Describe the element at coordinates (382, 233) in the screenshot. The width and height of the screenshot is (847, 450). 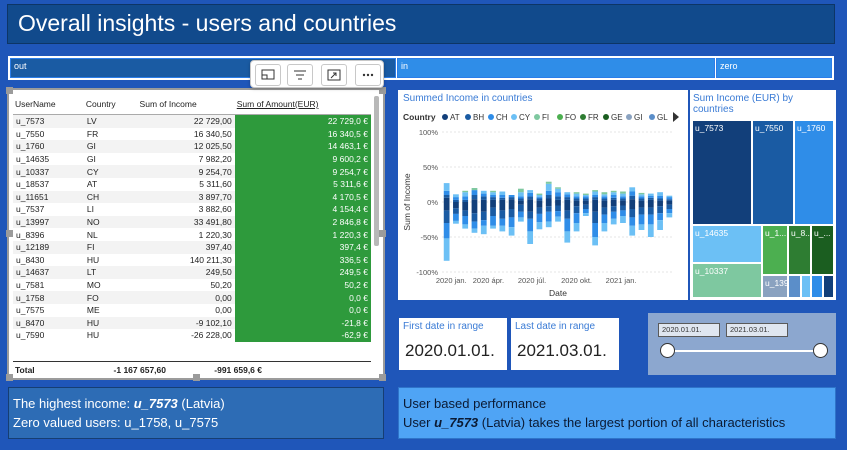
I see `resize-handle-right` at that location.